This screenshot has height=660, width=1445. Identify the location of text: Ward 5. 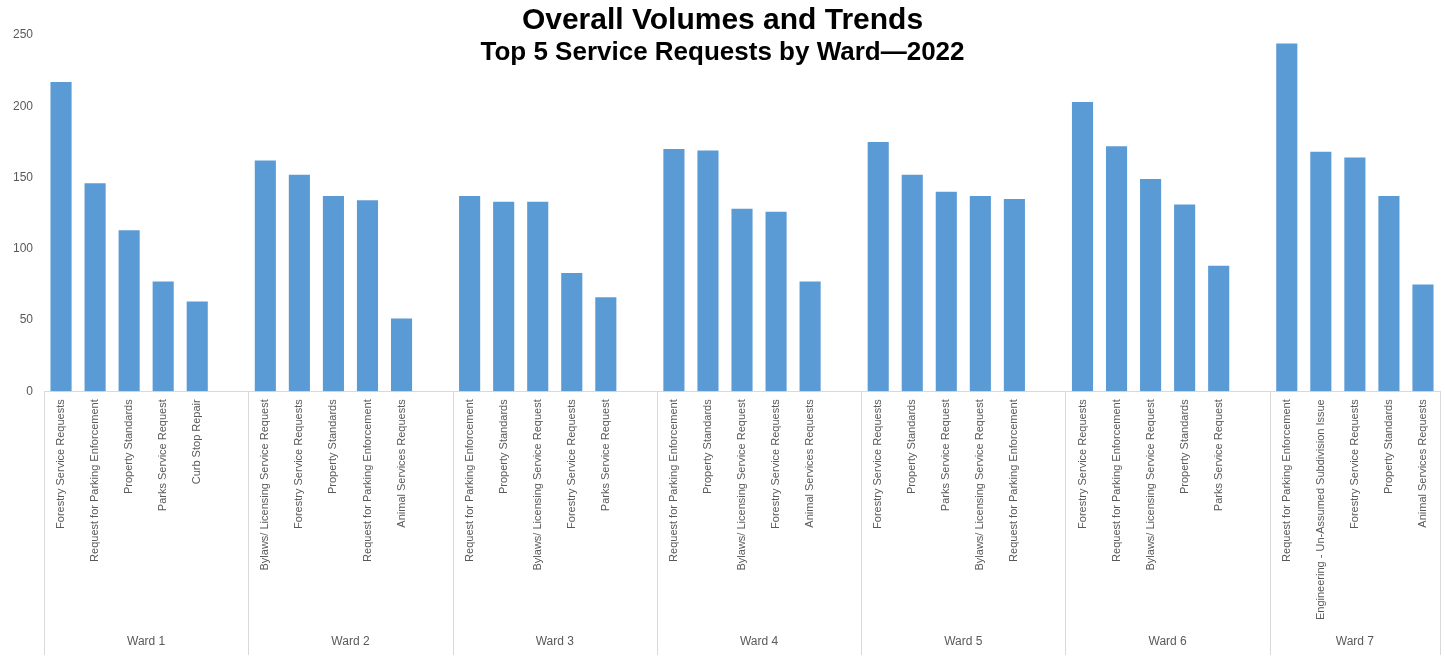
(963, 641).